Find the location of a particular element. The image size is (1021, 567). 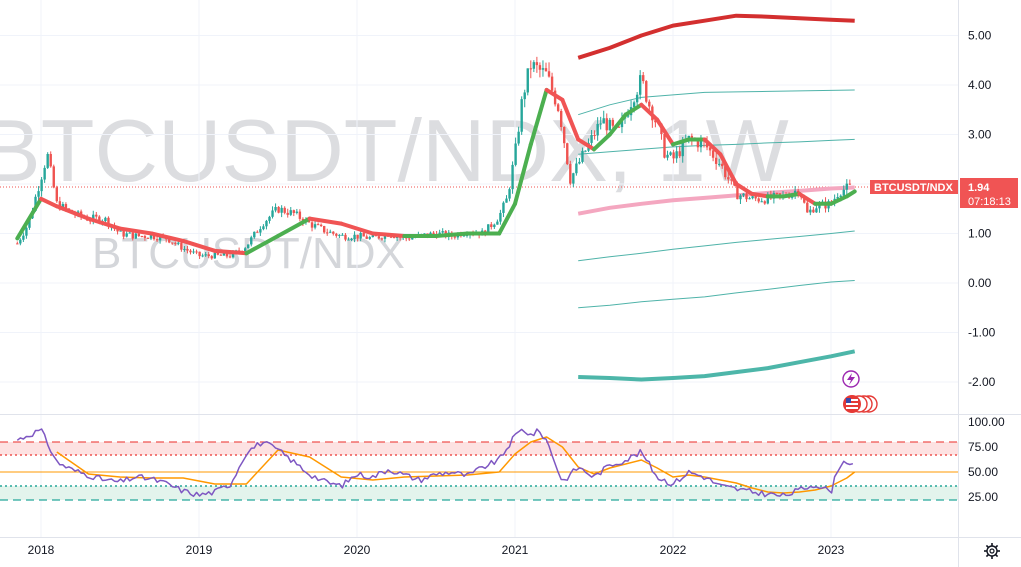

symbol-tag-label: BTCUSDT/NDX is located at coordinates (913, 188).